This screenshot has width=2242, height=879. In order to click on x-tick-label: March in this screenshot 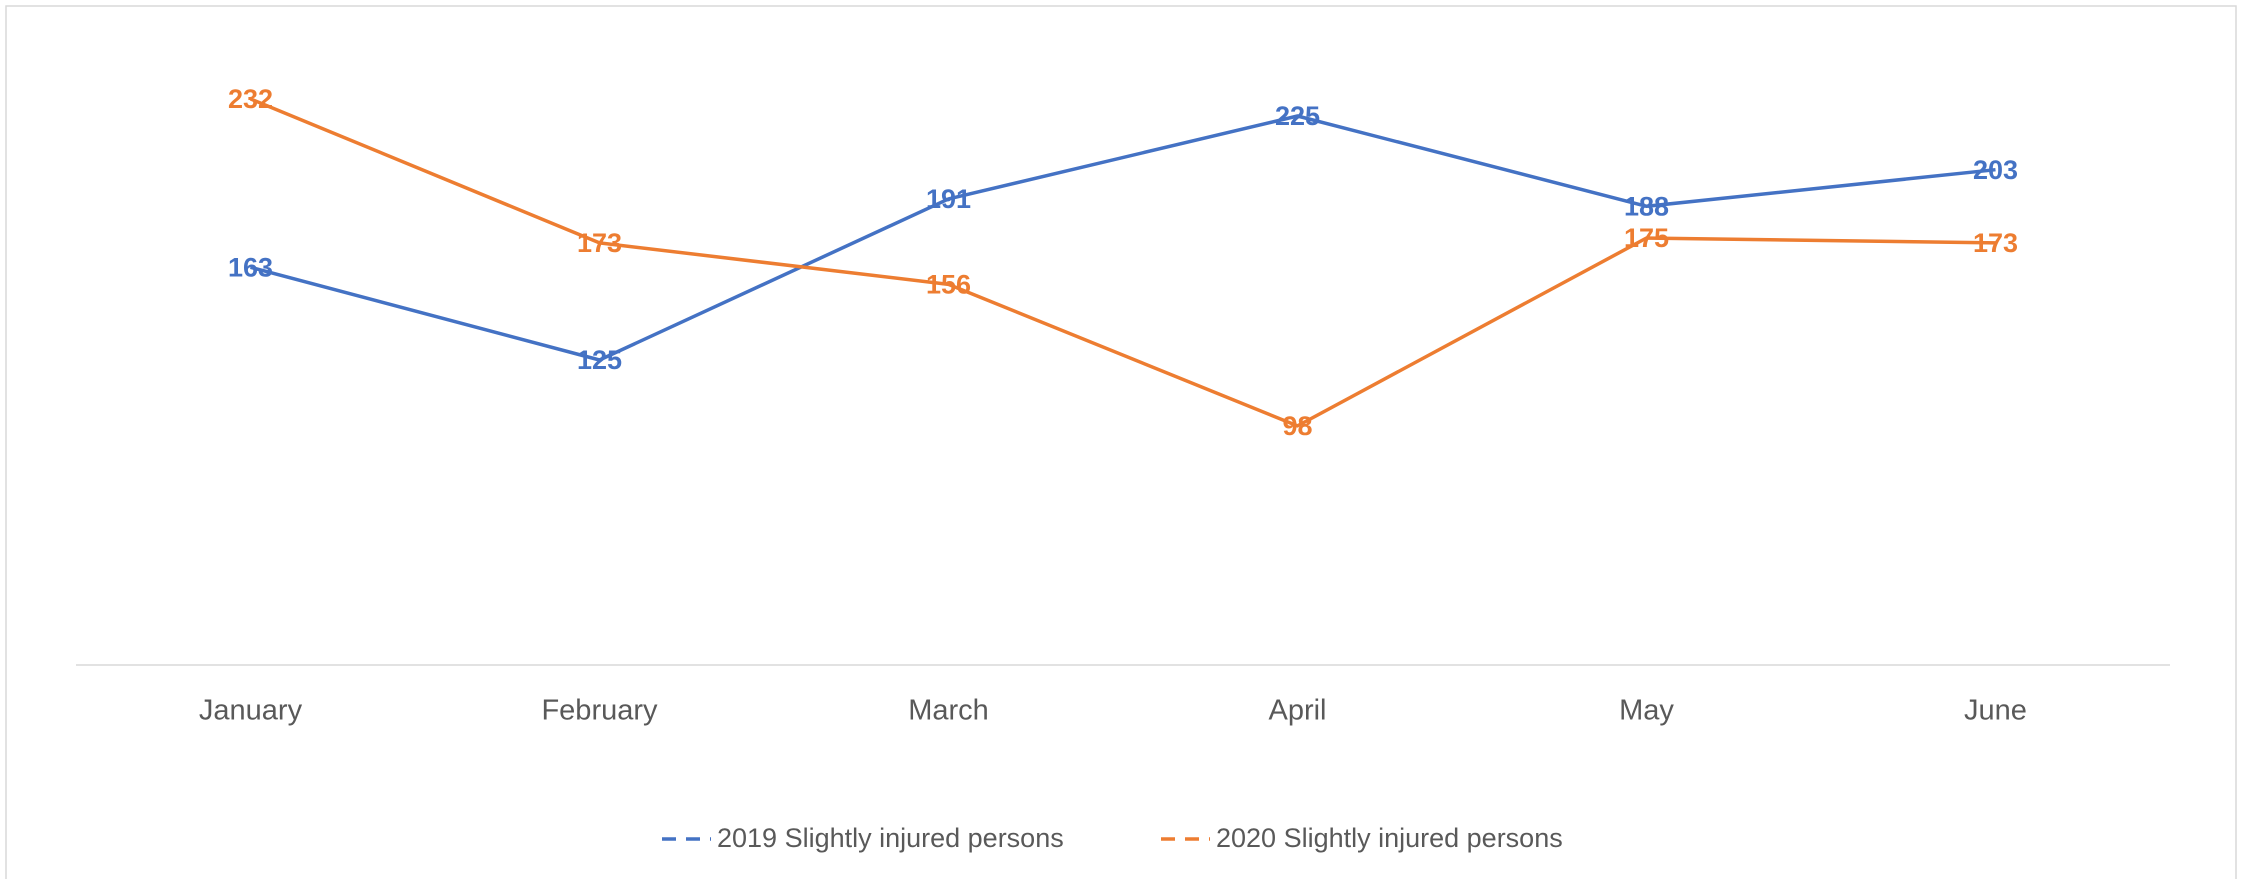, I will do `click(948, 711)`.